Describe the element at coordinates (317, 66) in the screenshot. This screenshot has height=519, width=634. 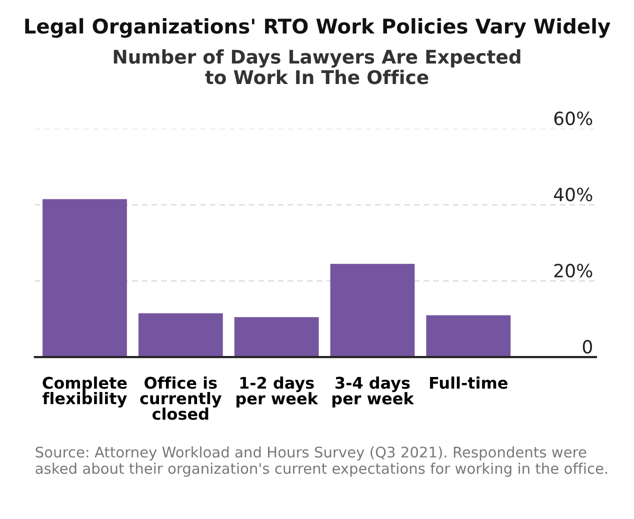
I see `chart-subtitle: Number of Days Lawyers Are Expected to Work In The Office` at that location.